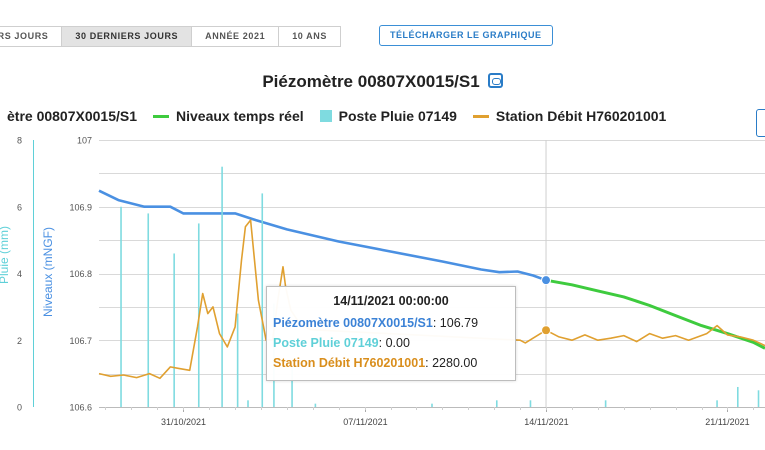  I want to click on legend-label: ètre 00807X0015/S1, so click(72, 116).